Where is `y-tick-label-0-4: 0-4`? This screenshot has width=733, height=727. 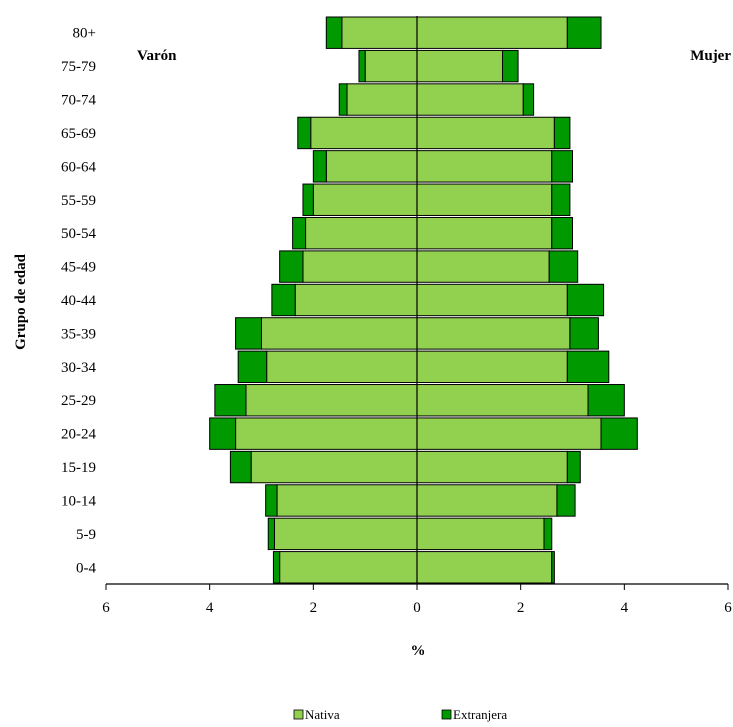
y-tick-label-0-4: 0-4 is located at coordinates (86, 568).